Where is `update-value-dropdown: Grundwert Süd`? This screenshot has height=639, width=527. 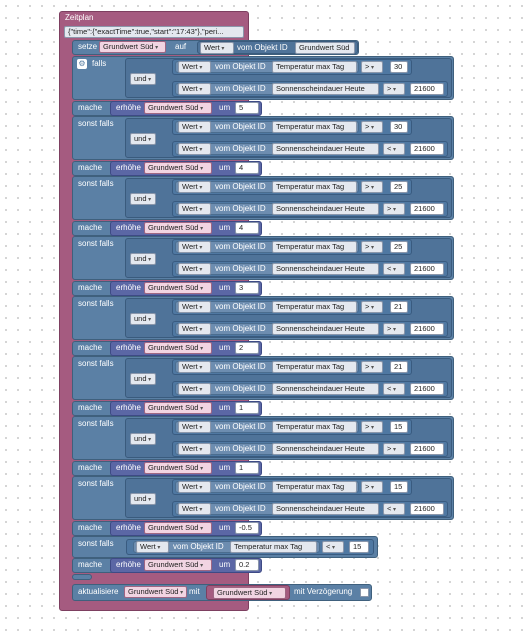
update-value-dropdown: Grundwert Süd is located at coordinates (249, 593).